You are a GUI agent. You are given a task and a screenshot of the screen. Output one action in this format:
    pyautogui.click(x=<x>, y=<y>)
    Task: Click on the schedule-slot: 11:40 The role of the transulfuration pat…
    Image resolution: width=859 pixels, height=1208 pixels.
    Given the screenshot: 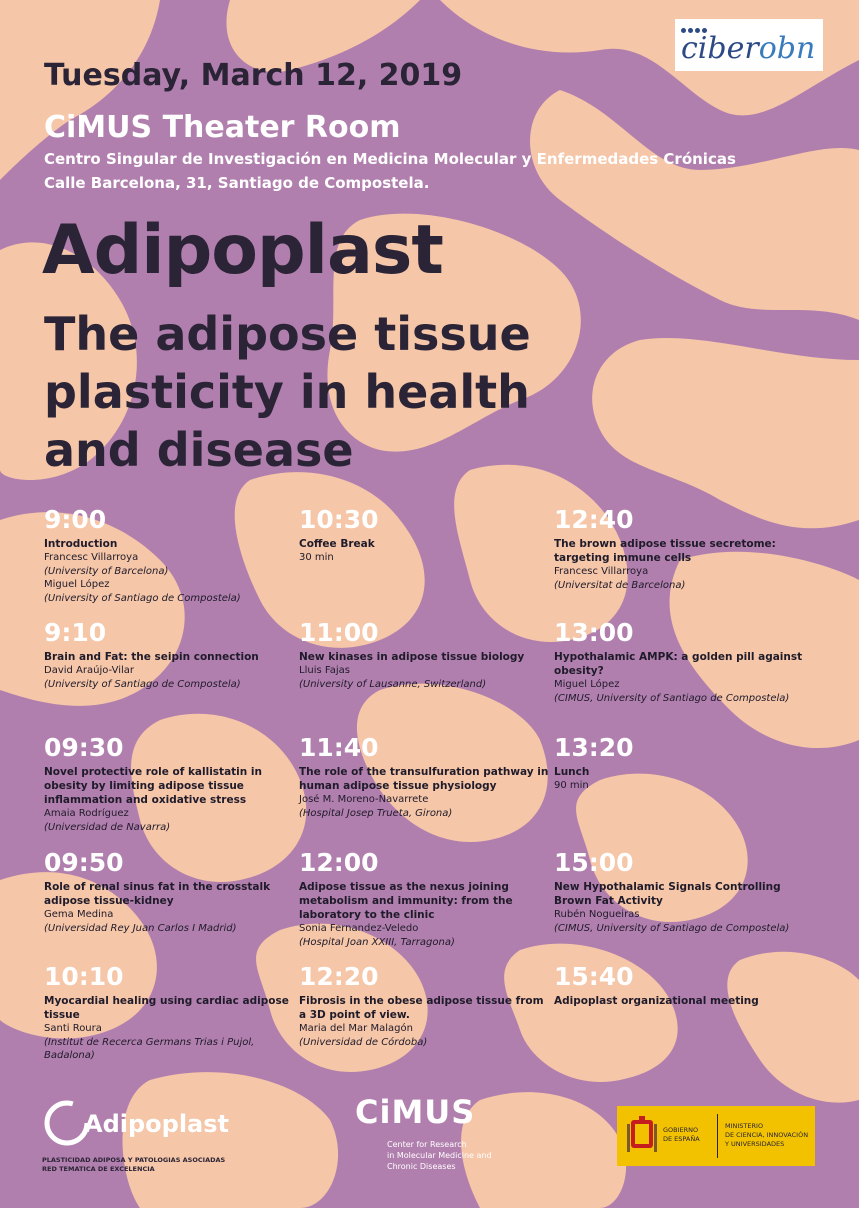 What is the action you would take?
    pyautogui.click(x=424, y=776)
    